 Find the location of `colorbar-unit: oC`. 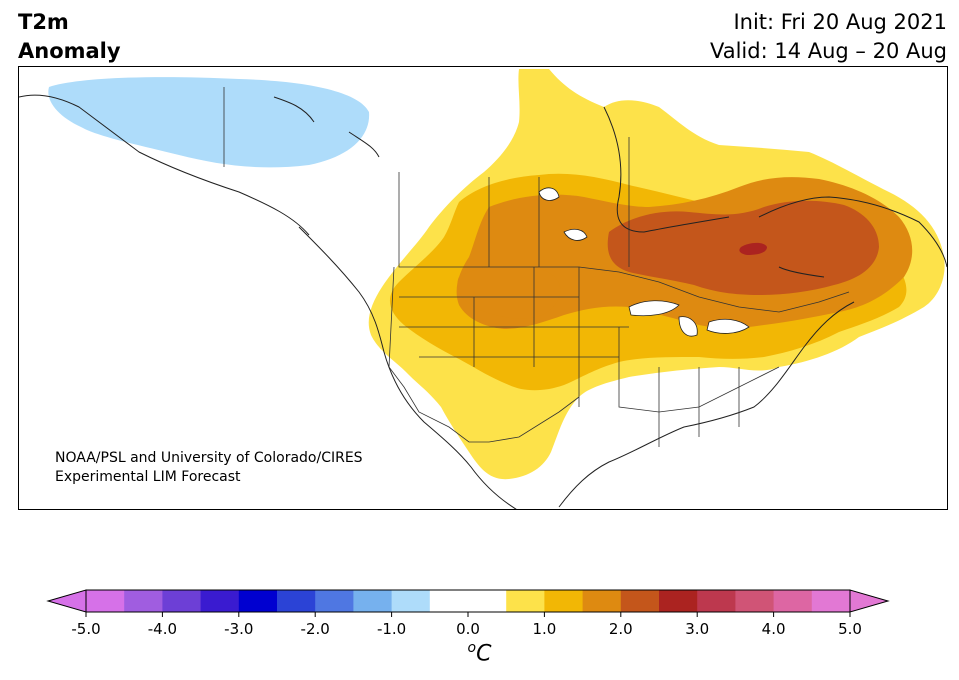

colorbar-unit: oC is located at coordinates (479, 653).